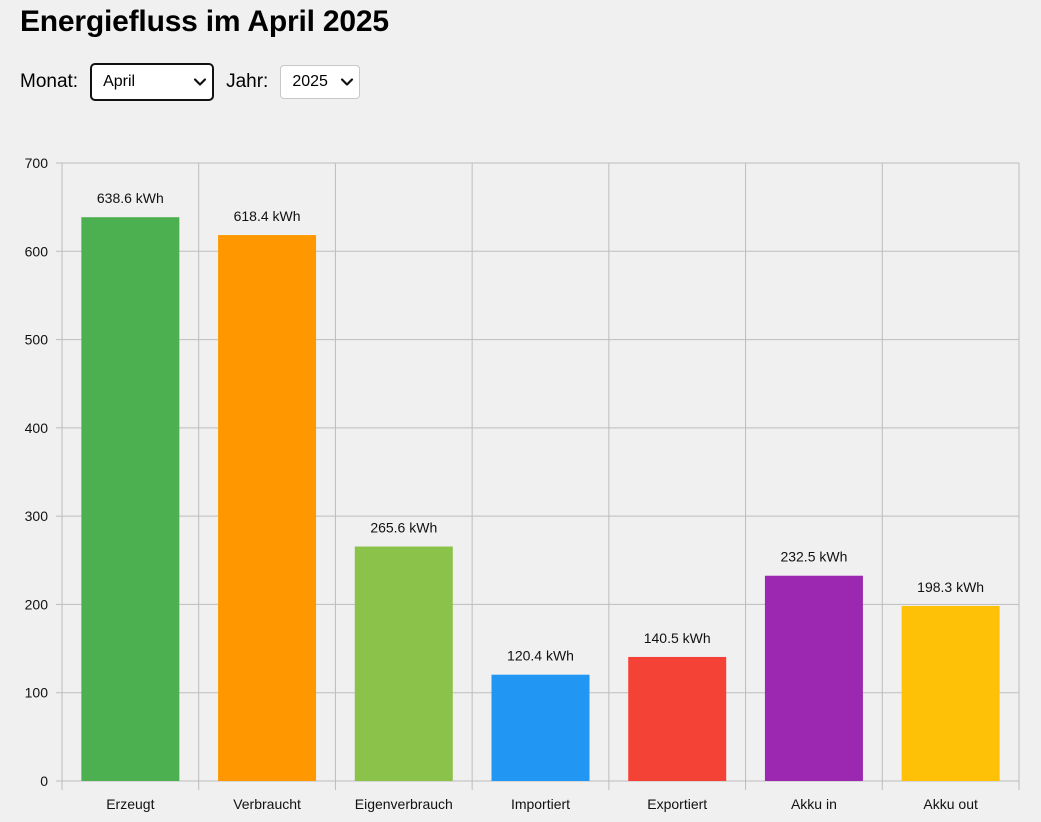 The image size is (1041, 822). What do you see at coordinates (37, 251) in the screenshot?
I see `y-tick-label: 600` at bounding box center [37, 251].